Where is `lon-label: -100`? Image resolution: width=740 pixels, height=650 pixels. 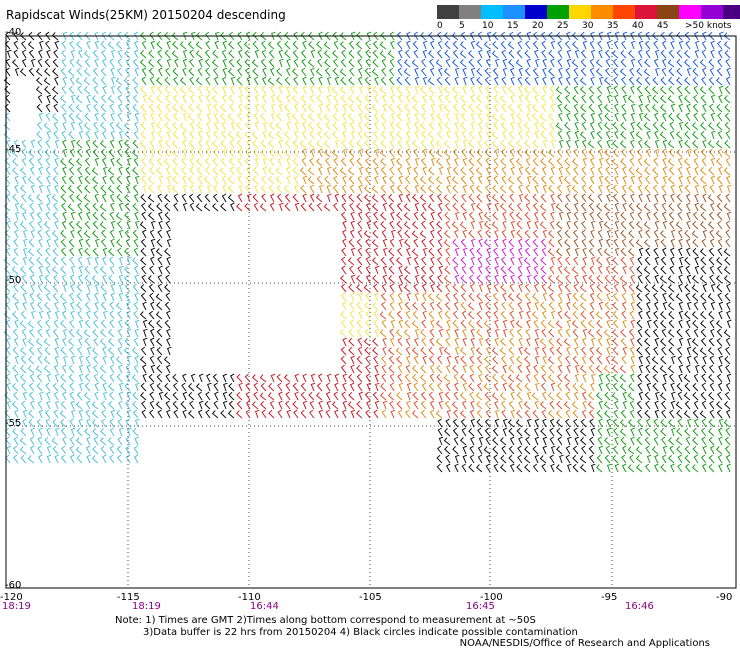 lon-label: -100 is located at coordinates (491, 597).